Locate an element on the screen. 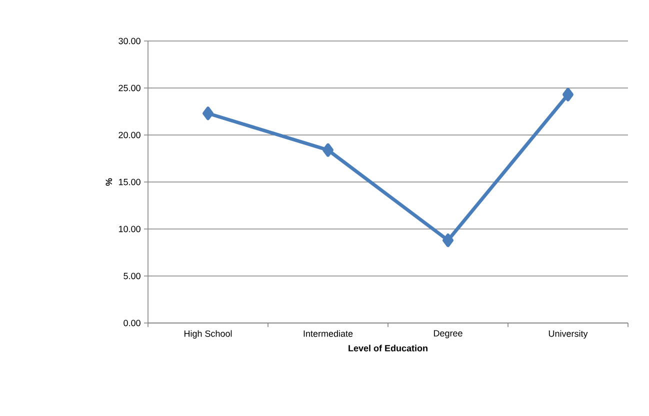  x-tick-label: High School is located at coordinates (208, 334).